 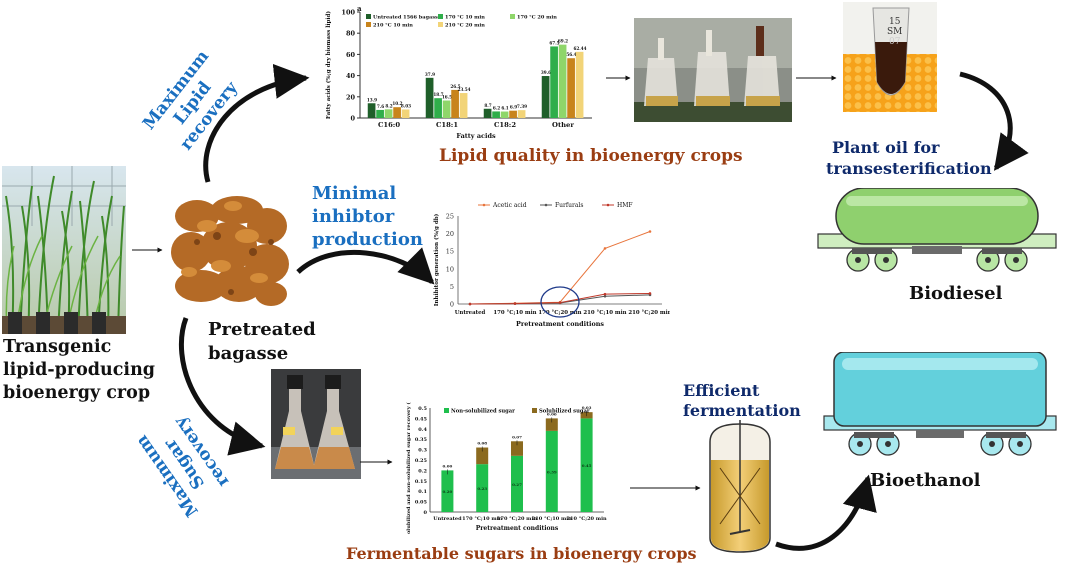 I want to click on efficient-fermentation-label: Efficient fermentation, so click(x=742, y=401).